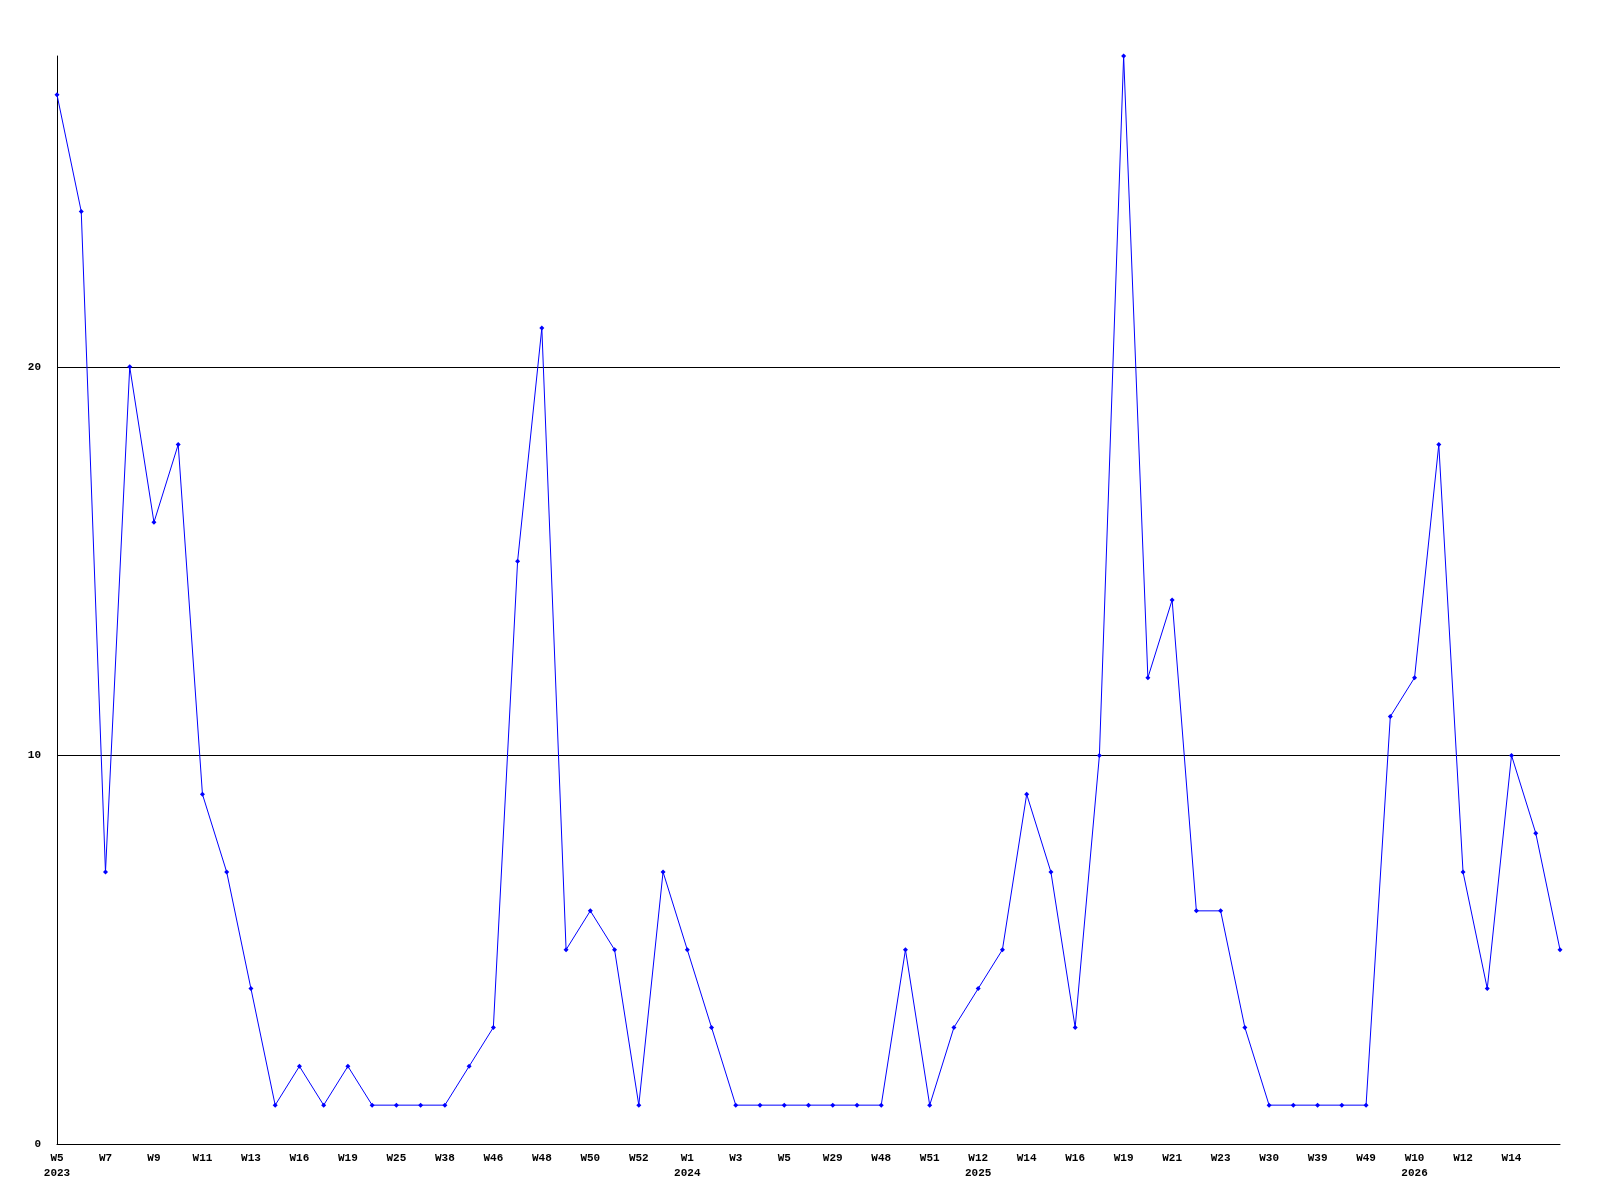 Image resolution: width=1600 pixels, height=1200 pixels. What do you see at coordinates (784, 1157) in the screenshot?
I see `x-tick-label: W5` at bounding box center [784, 1157].